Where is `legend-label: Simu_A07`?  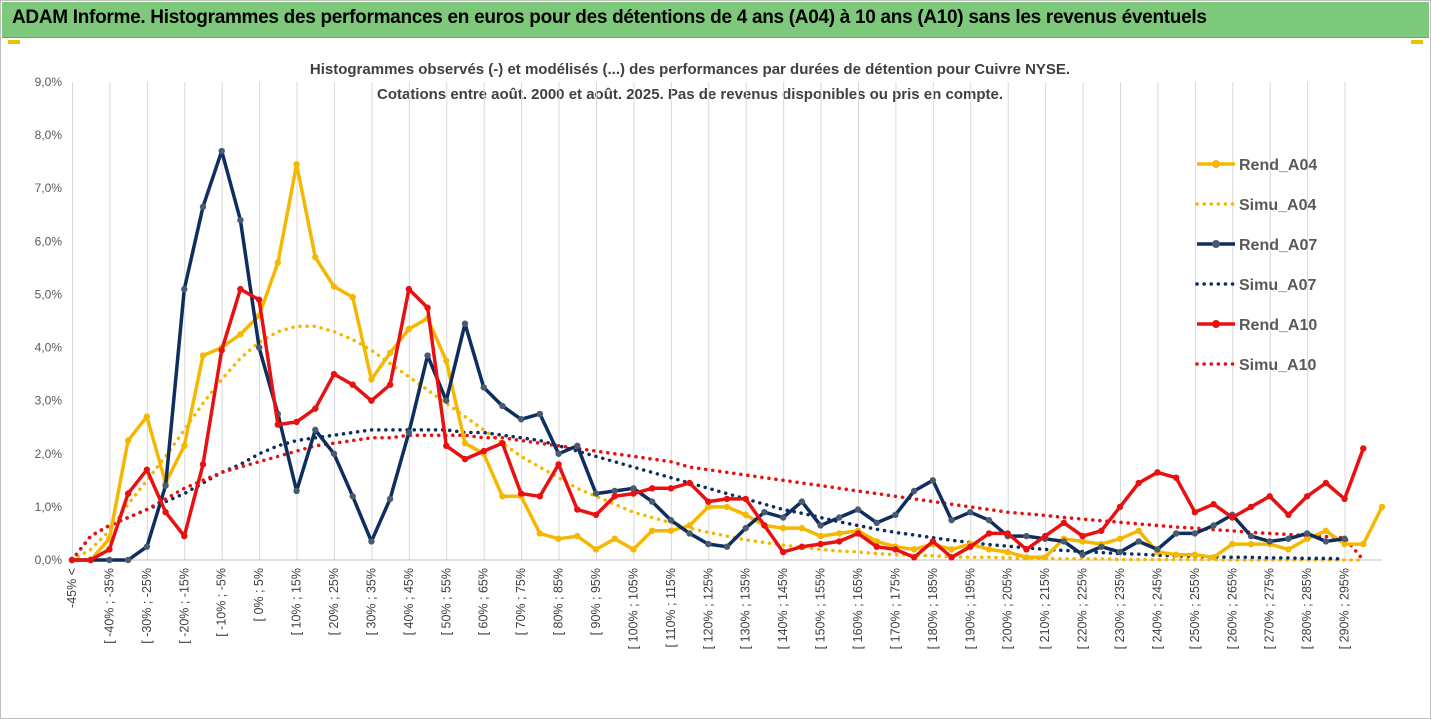
legend-label: Simu_A07 is located at coordinates (1277, 285).